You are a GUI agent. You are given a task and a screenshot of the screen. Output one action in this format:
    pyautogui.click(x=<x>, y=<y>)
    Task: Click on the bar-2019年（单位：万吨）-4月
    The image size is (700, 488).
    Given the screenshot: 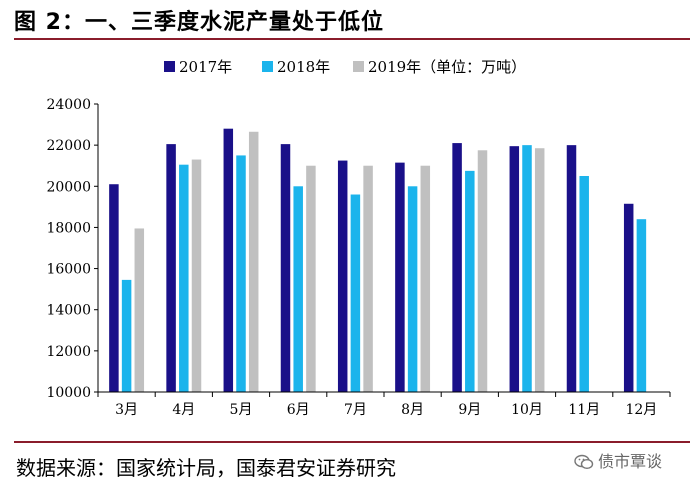 What is the action you would take?
    pyautogui.click(x=196, y=275)
    